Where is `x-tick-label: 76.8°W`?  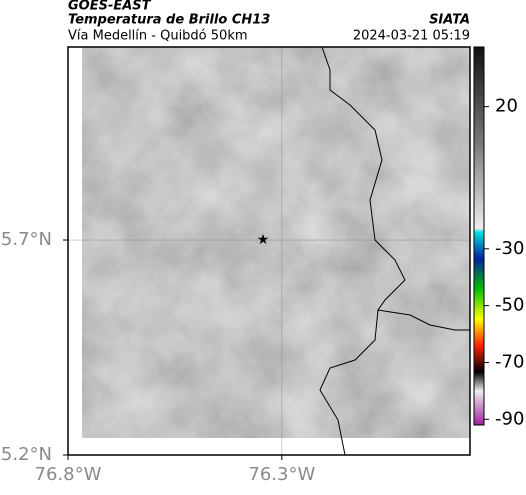
x-tick-label: 76.8°W is located at coordinates (68, 474).